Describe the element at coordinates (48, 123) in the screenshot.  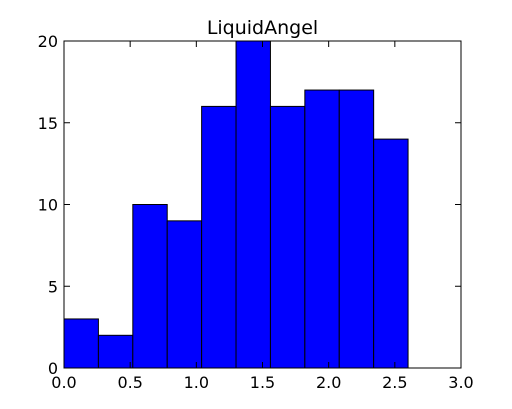
I see `y-tick-label: 15` at that location.